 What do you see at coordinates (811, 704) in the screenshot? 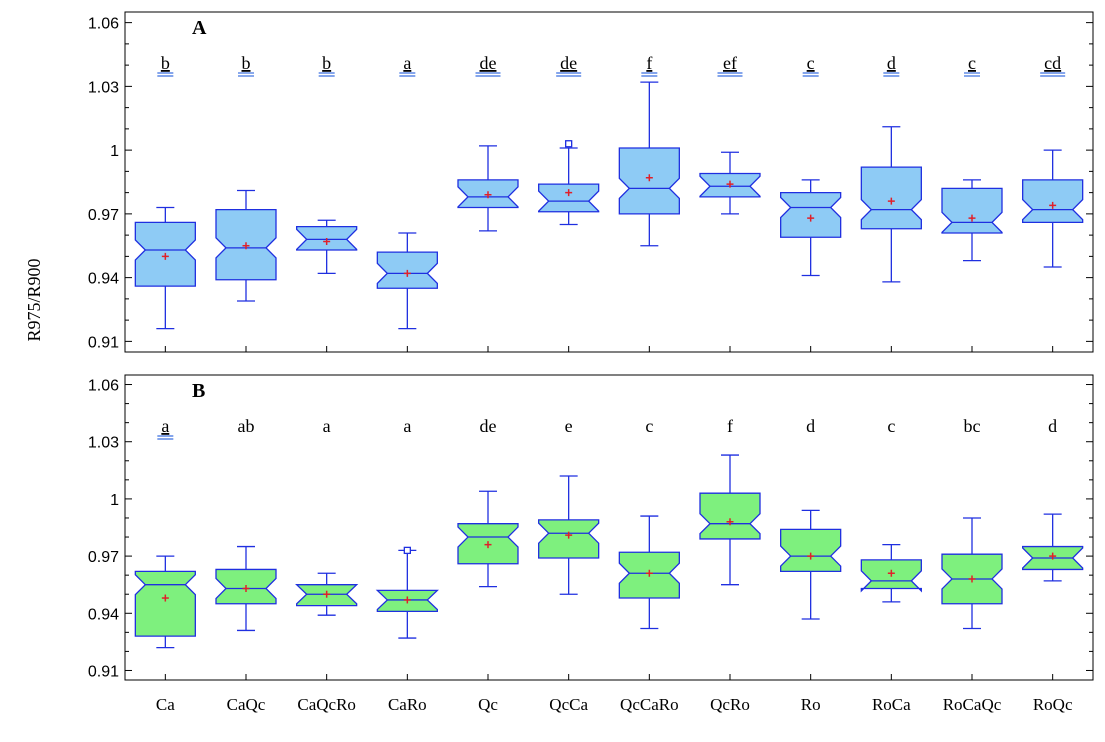
I see `category-label: Ro` at bounding box center [811, 704].